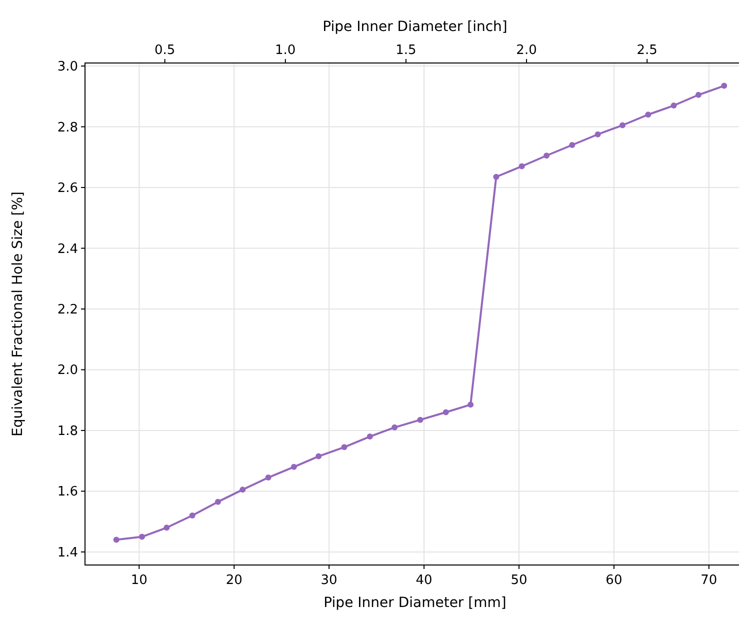  I want to click on y-tick-label: 2.6, so click(67, 188).